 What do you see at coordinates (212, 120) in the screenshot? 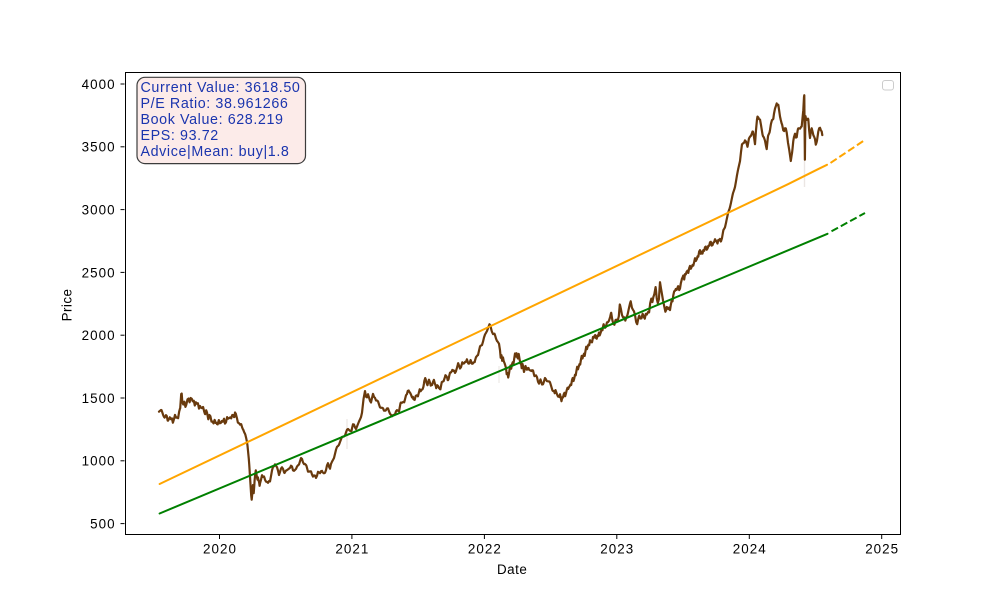
I see `svg-text: Book Value: 628.219` at bounding box center [212, 120].